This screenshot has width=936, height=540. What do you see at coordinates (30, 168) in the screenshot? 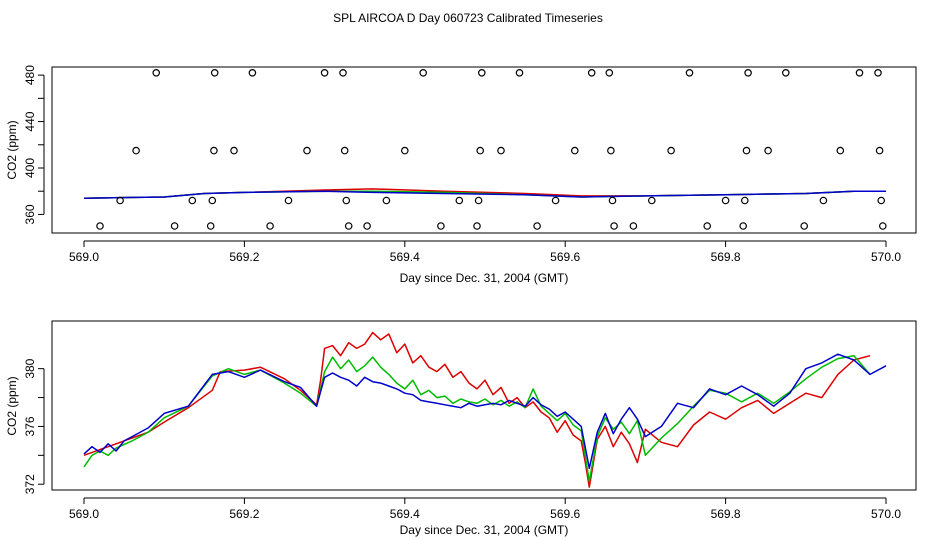
I see `top-y-tick-label: 400` at bounding box center [30, 168].